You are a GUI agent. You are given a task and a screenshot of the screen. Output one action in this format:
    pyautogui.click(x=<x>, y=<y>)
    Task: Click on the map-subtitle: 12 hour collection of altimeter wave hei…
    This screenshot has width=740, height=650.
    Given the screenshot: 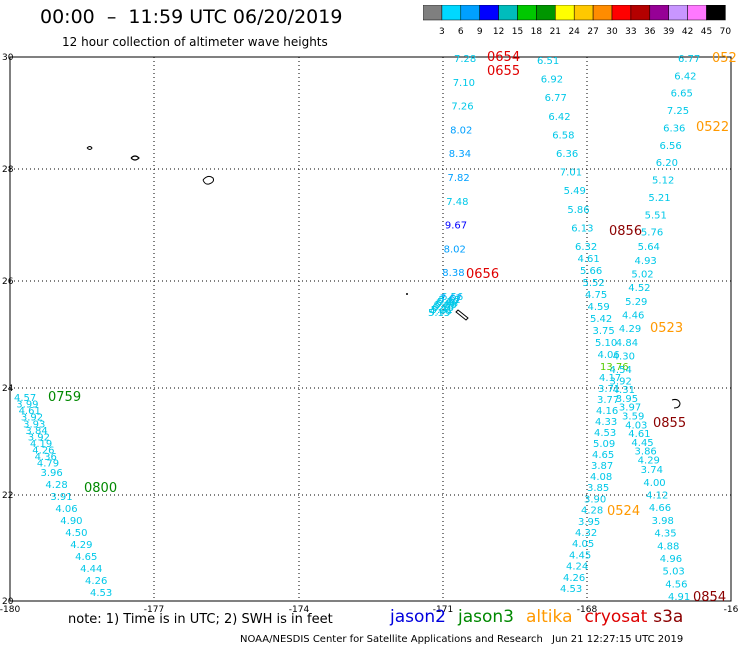 What is the action you would take?
    pyautogui.click(x=195, y=42)
    